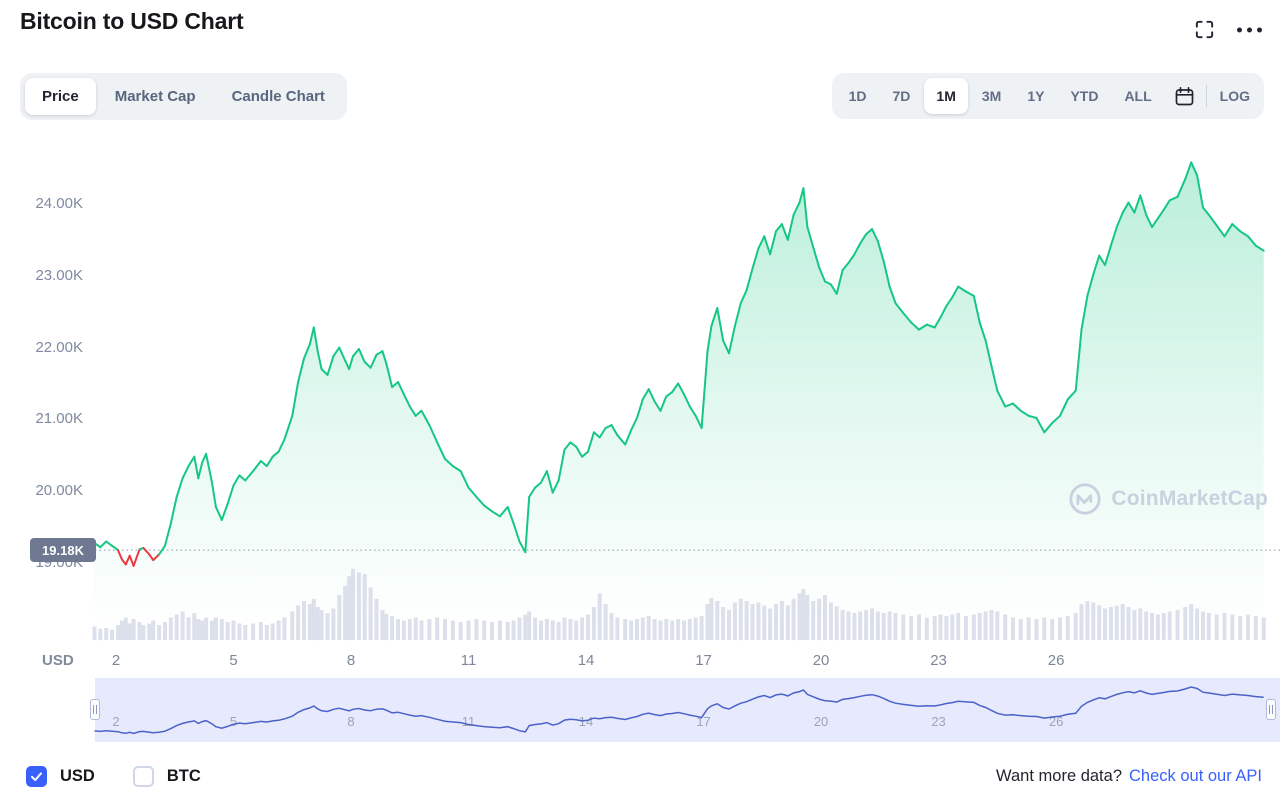 This screenshot has width=1280, height=795. Describe the element at coordinates (1235, 96) in the screenshot. I see `log-scale-button: LOG` at that location.